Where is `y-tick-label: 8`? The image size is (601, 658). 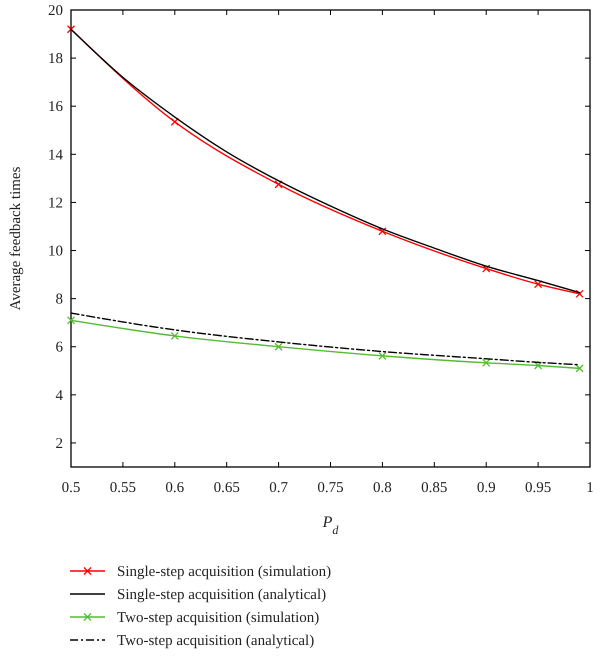 y-tick-label: 8 is located at coordinates (59, 300).